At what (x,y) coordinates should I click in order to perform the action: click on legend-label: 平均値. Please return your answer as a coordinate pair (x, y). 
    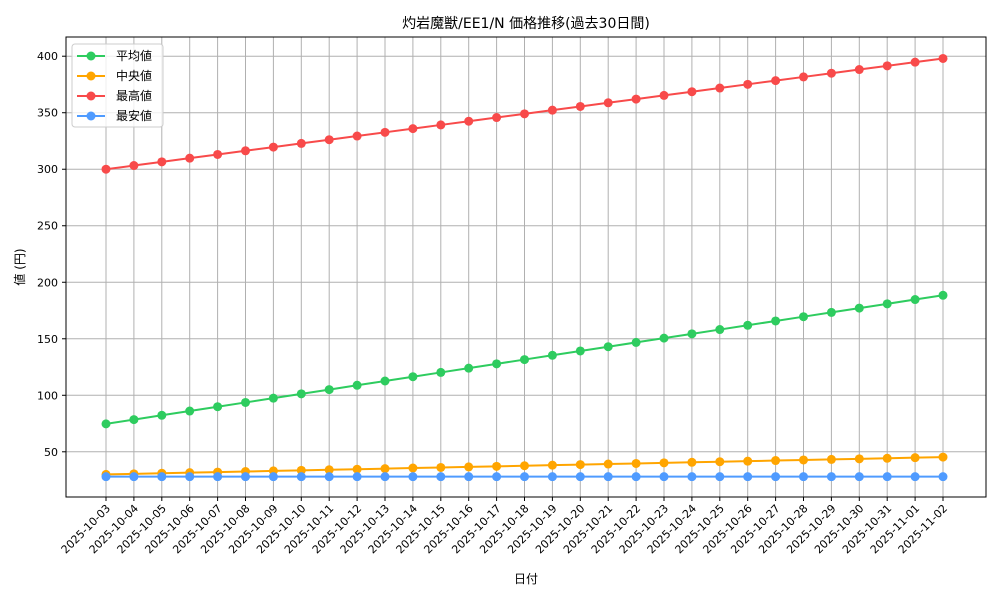
    Looking at the image, I should click on (134, 55).